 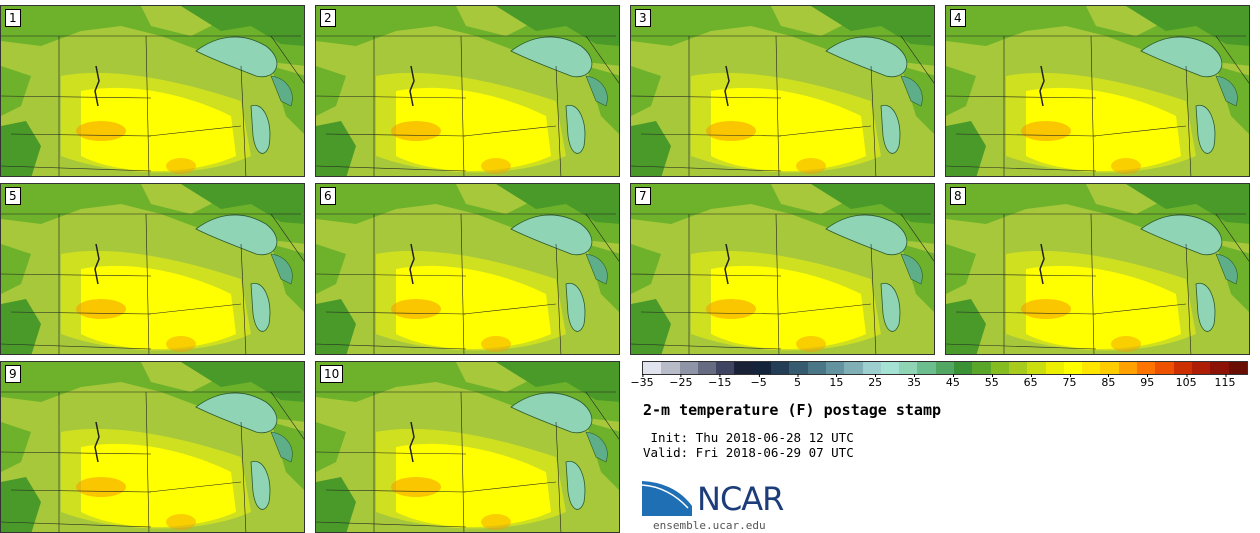 What do you see at coordinates (958, 18) in the screenshot?
I see `panel-number-label: 4` at bounding box center [958, 18].